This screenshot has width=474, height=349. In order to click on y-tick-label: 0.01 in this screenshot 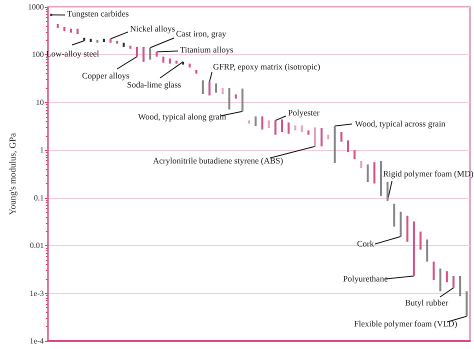, I will do `click(37, 245)`.